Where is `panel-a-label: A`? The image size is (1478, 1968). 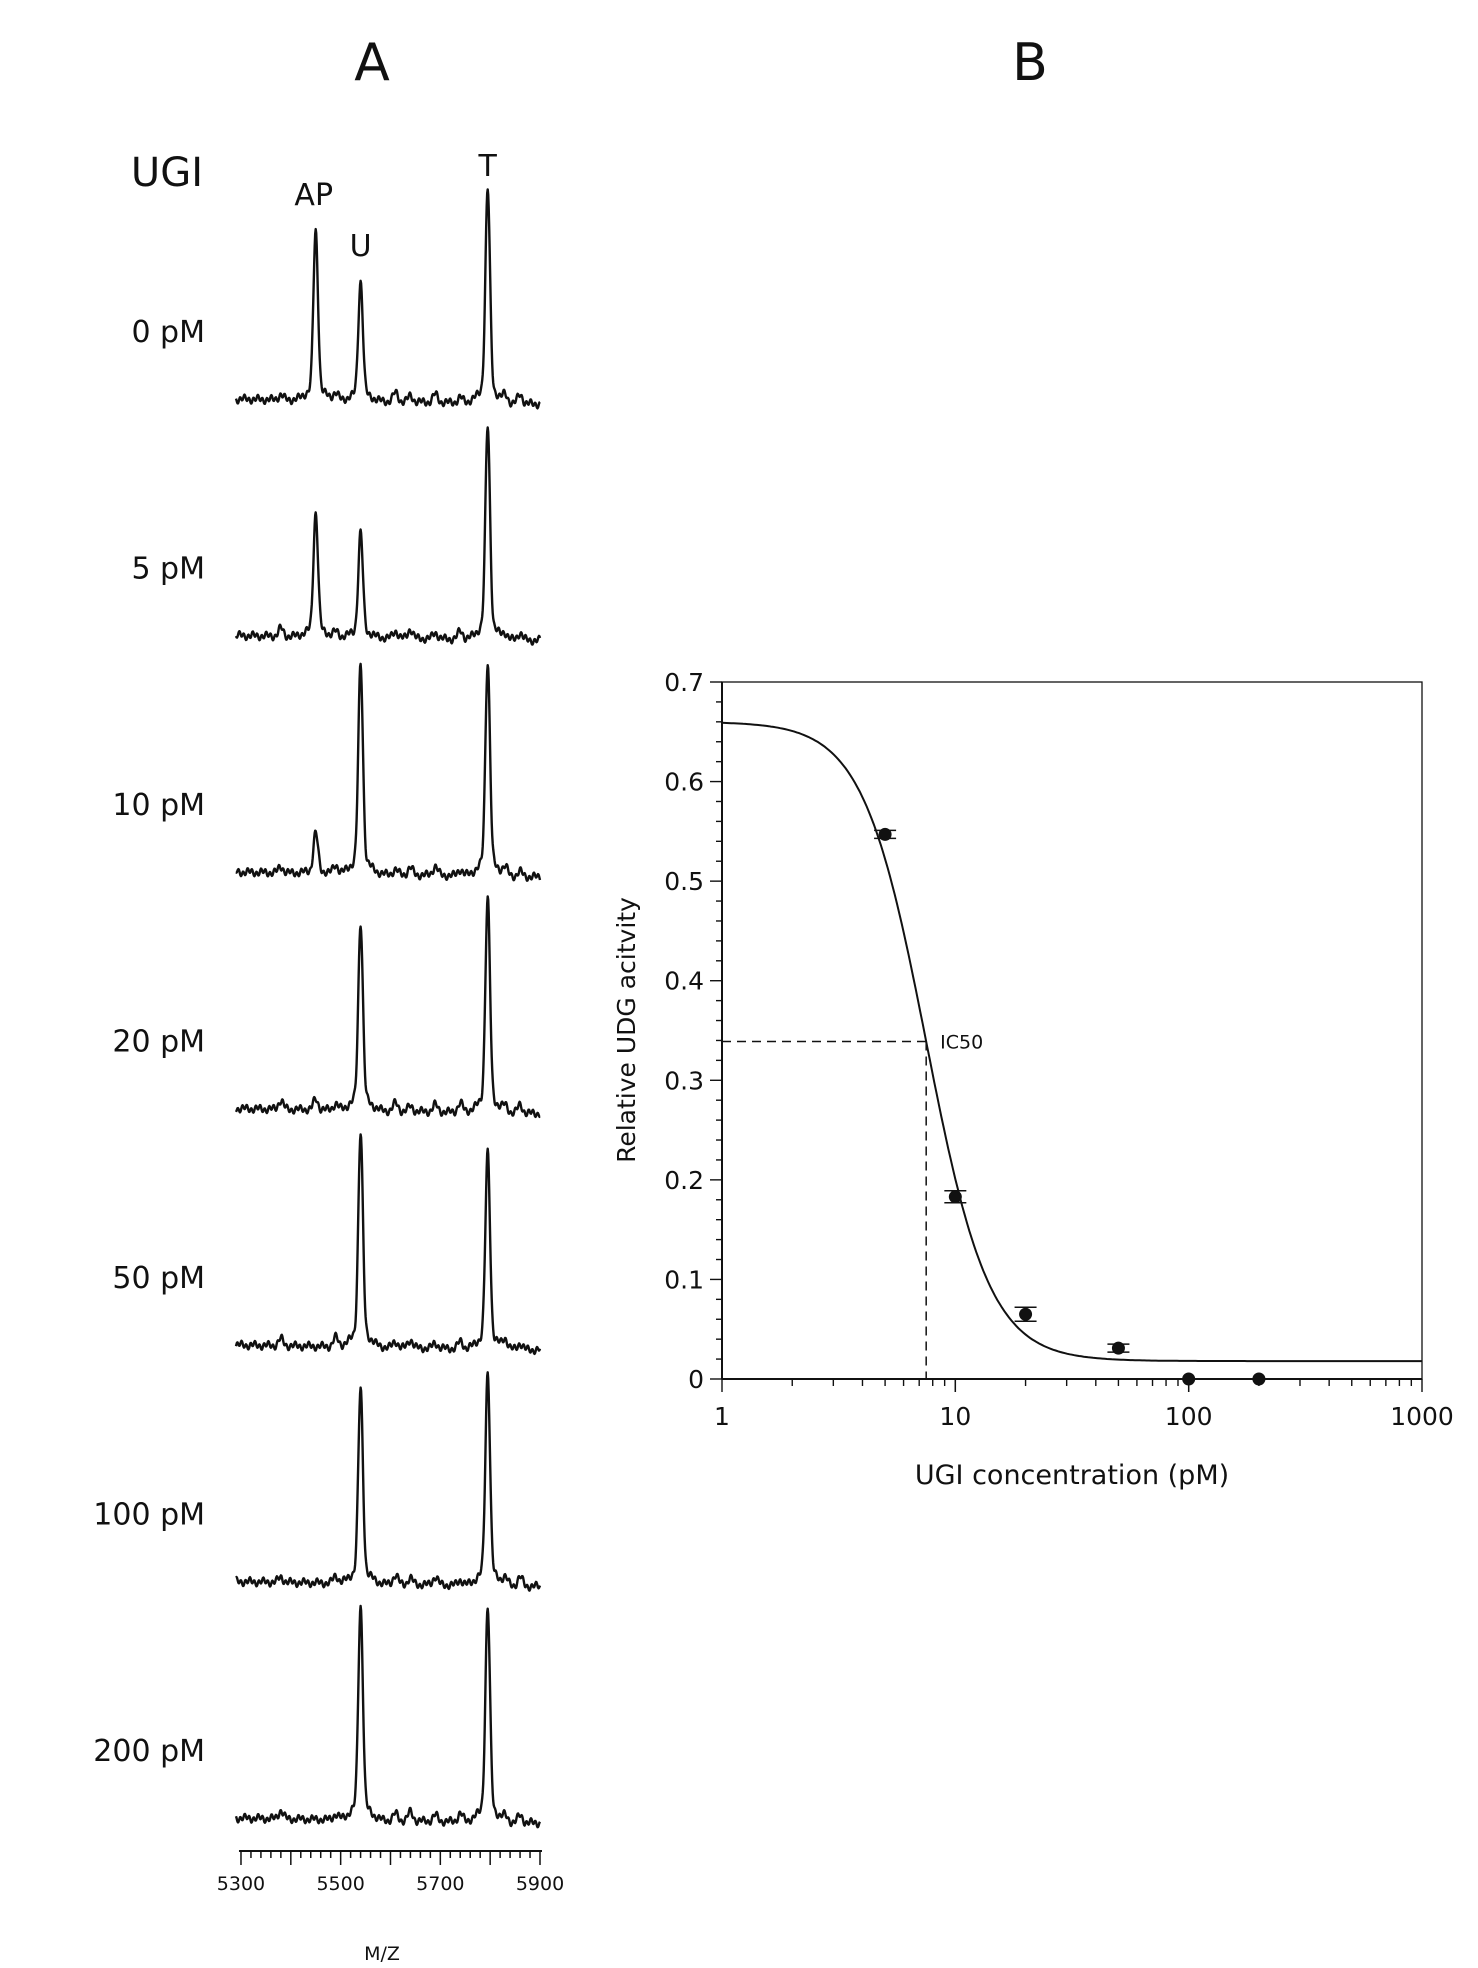
panel-a-label: A is located at coordinates (372, 63).